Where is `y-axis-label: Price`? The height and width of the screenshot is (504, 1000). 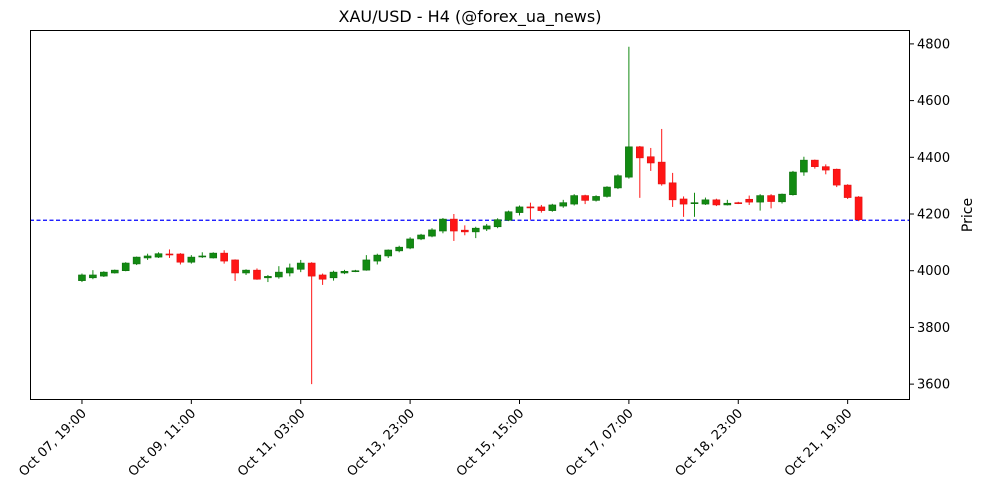 y-axis-label: Price is located at coordinates (968, 215).